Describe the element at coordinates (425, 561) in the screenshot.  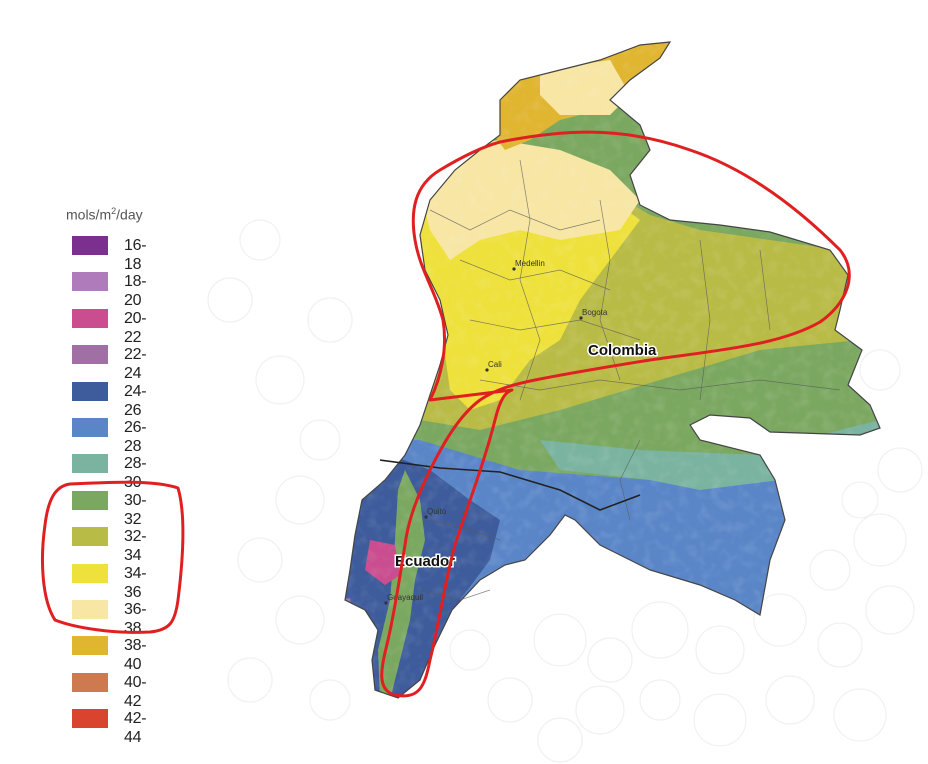
I see `country-label: Ecuador` at that location.